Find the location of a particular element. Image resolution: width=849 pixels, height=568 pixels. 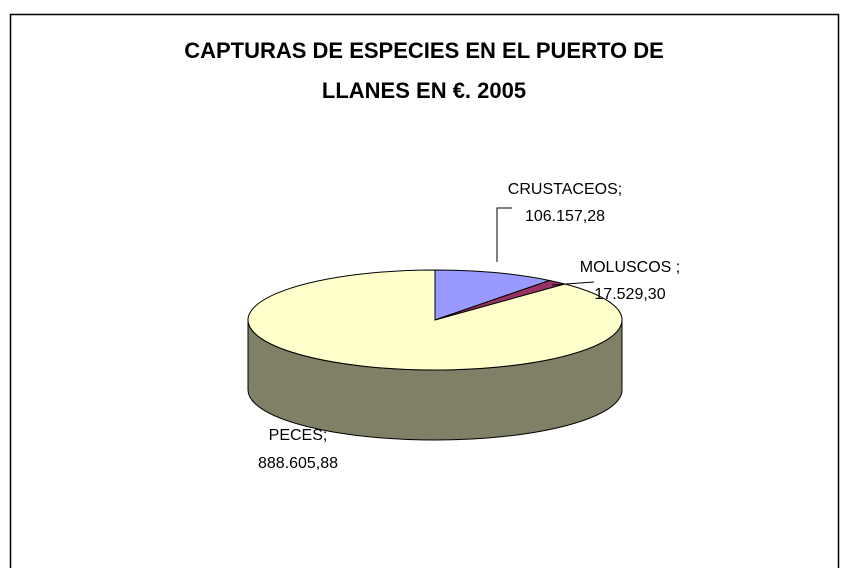

data-label-value: 17.529,30 is located at coordinates (629, 294).